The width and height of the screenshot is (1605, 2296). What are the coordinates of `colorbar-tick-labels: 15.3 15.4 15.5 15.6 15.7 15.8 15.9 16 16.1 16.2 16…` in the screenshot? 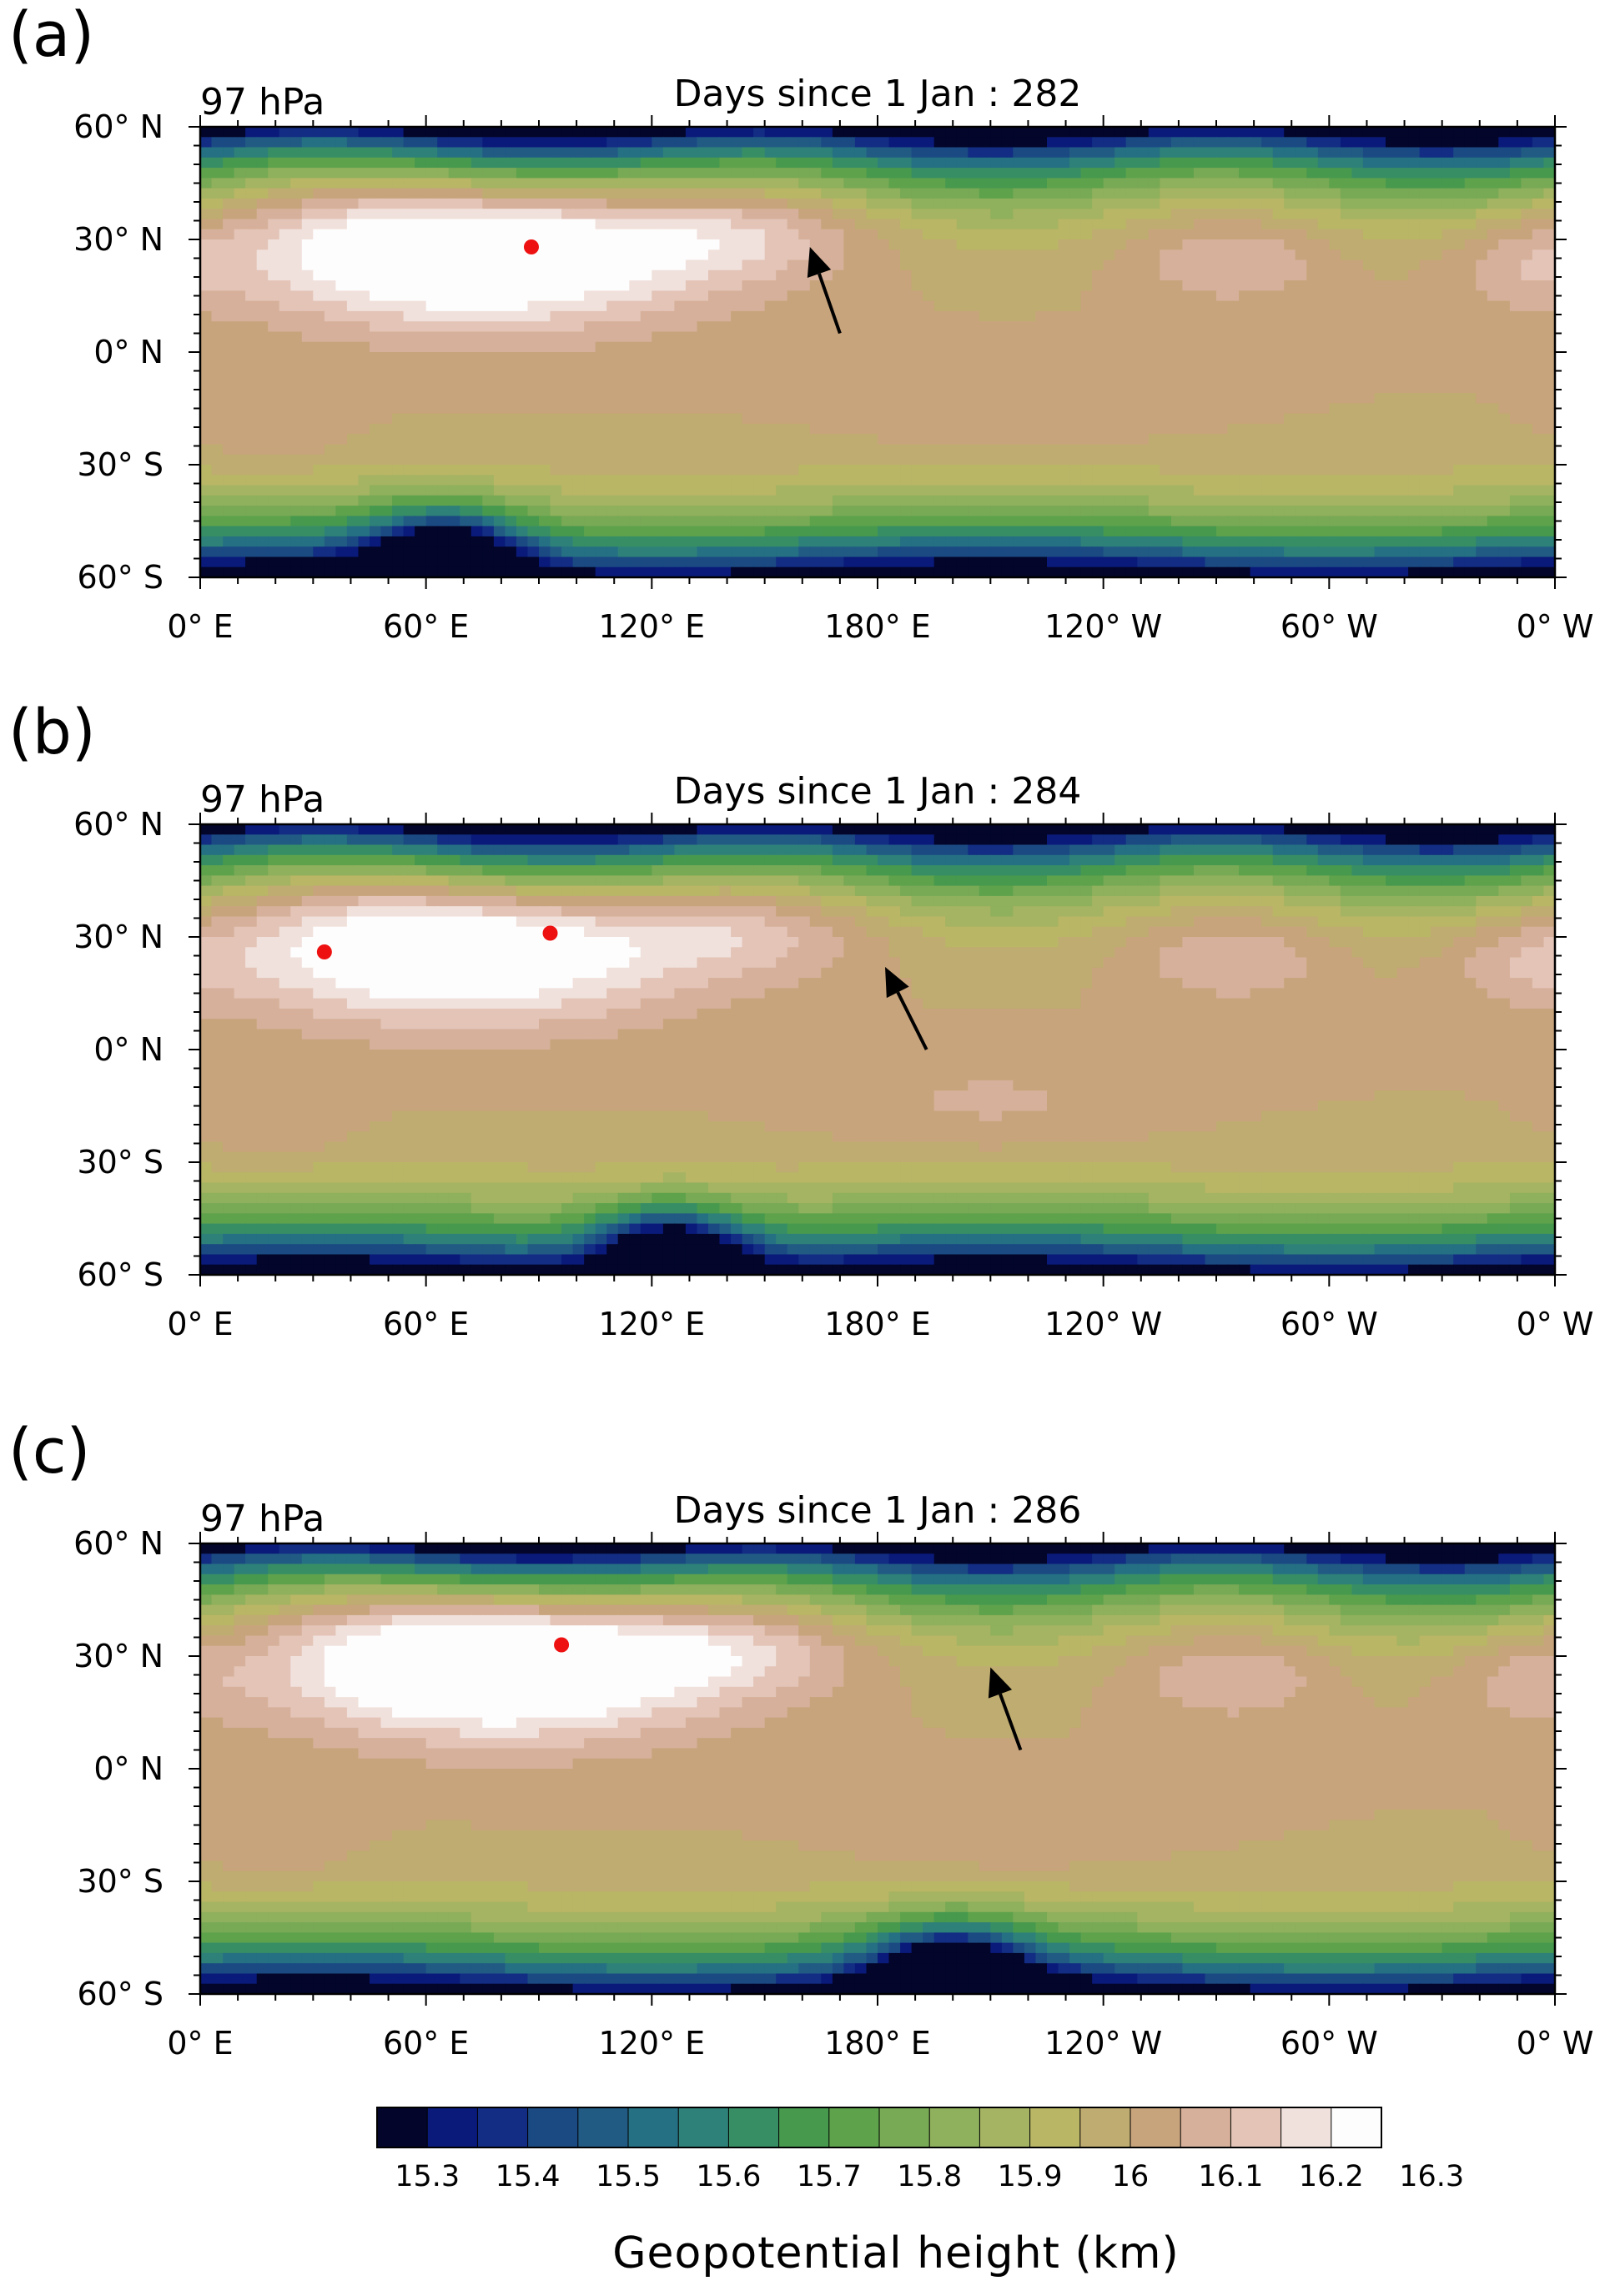 It's located at (930, 2176).